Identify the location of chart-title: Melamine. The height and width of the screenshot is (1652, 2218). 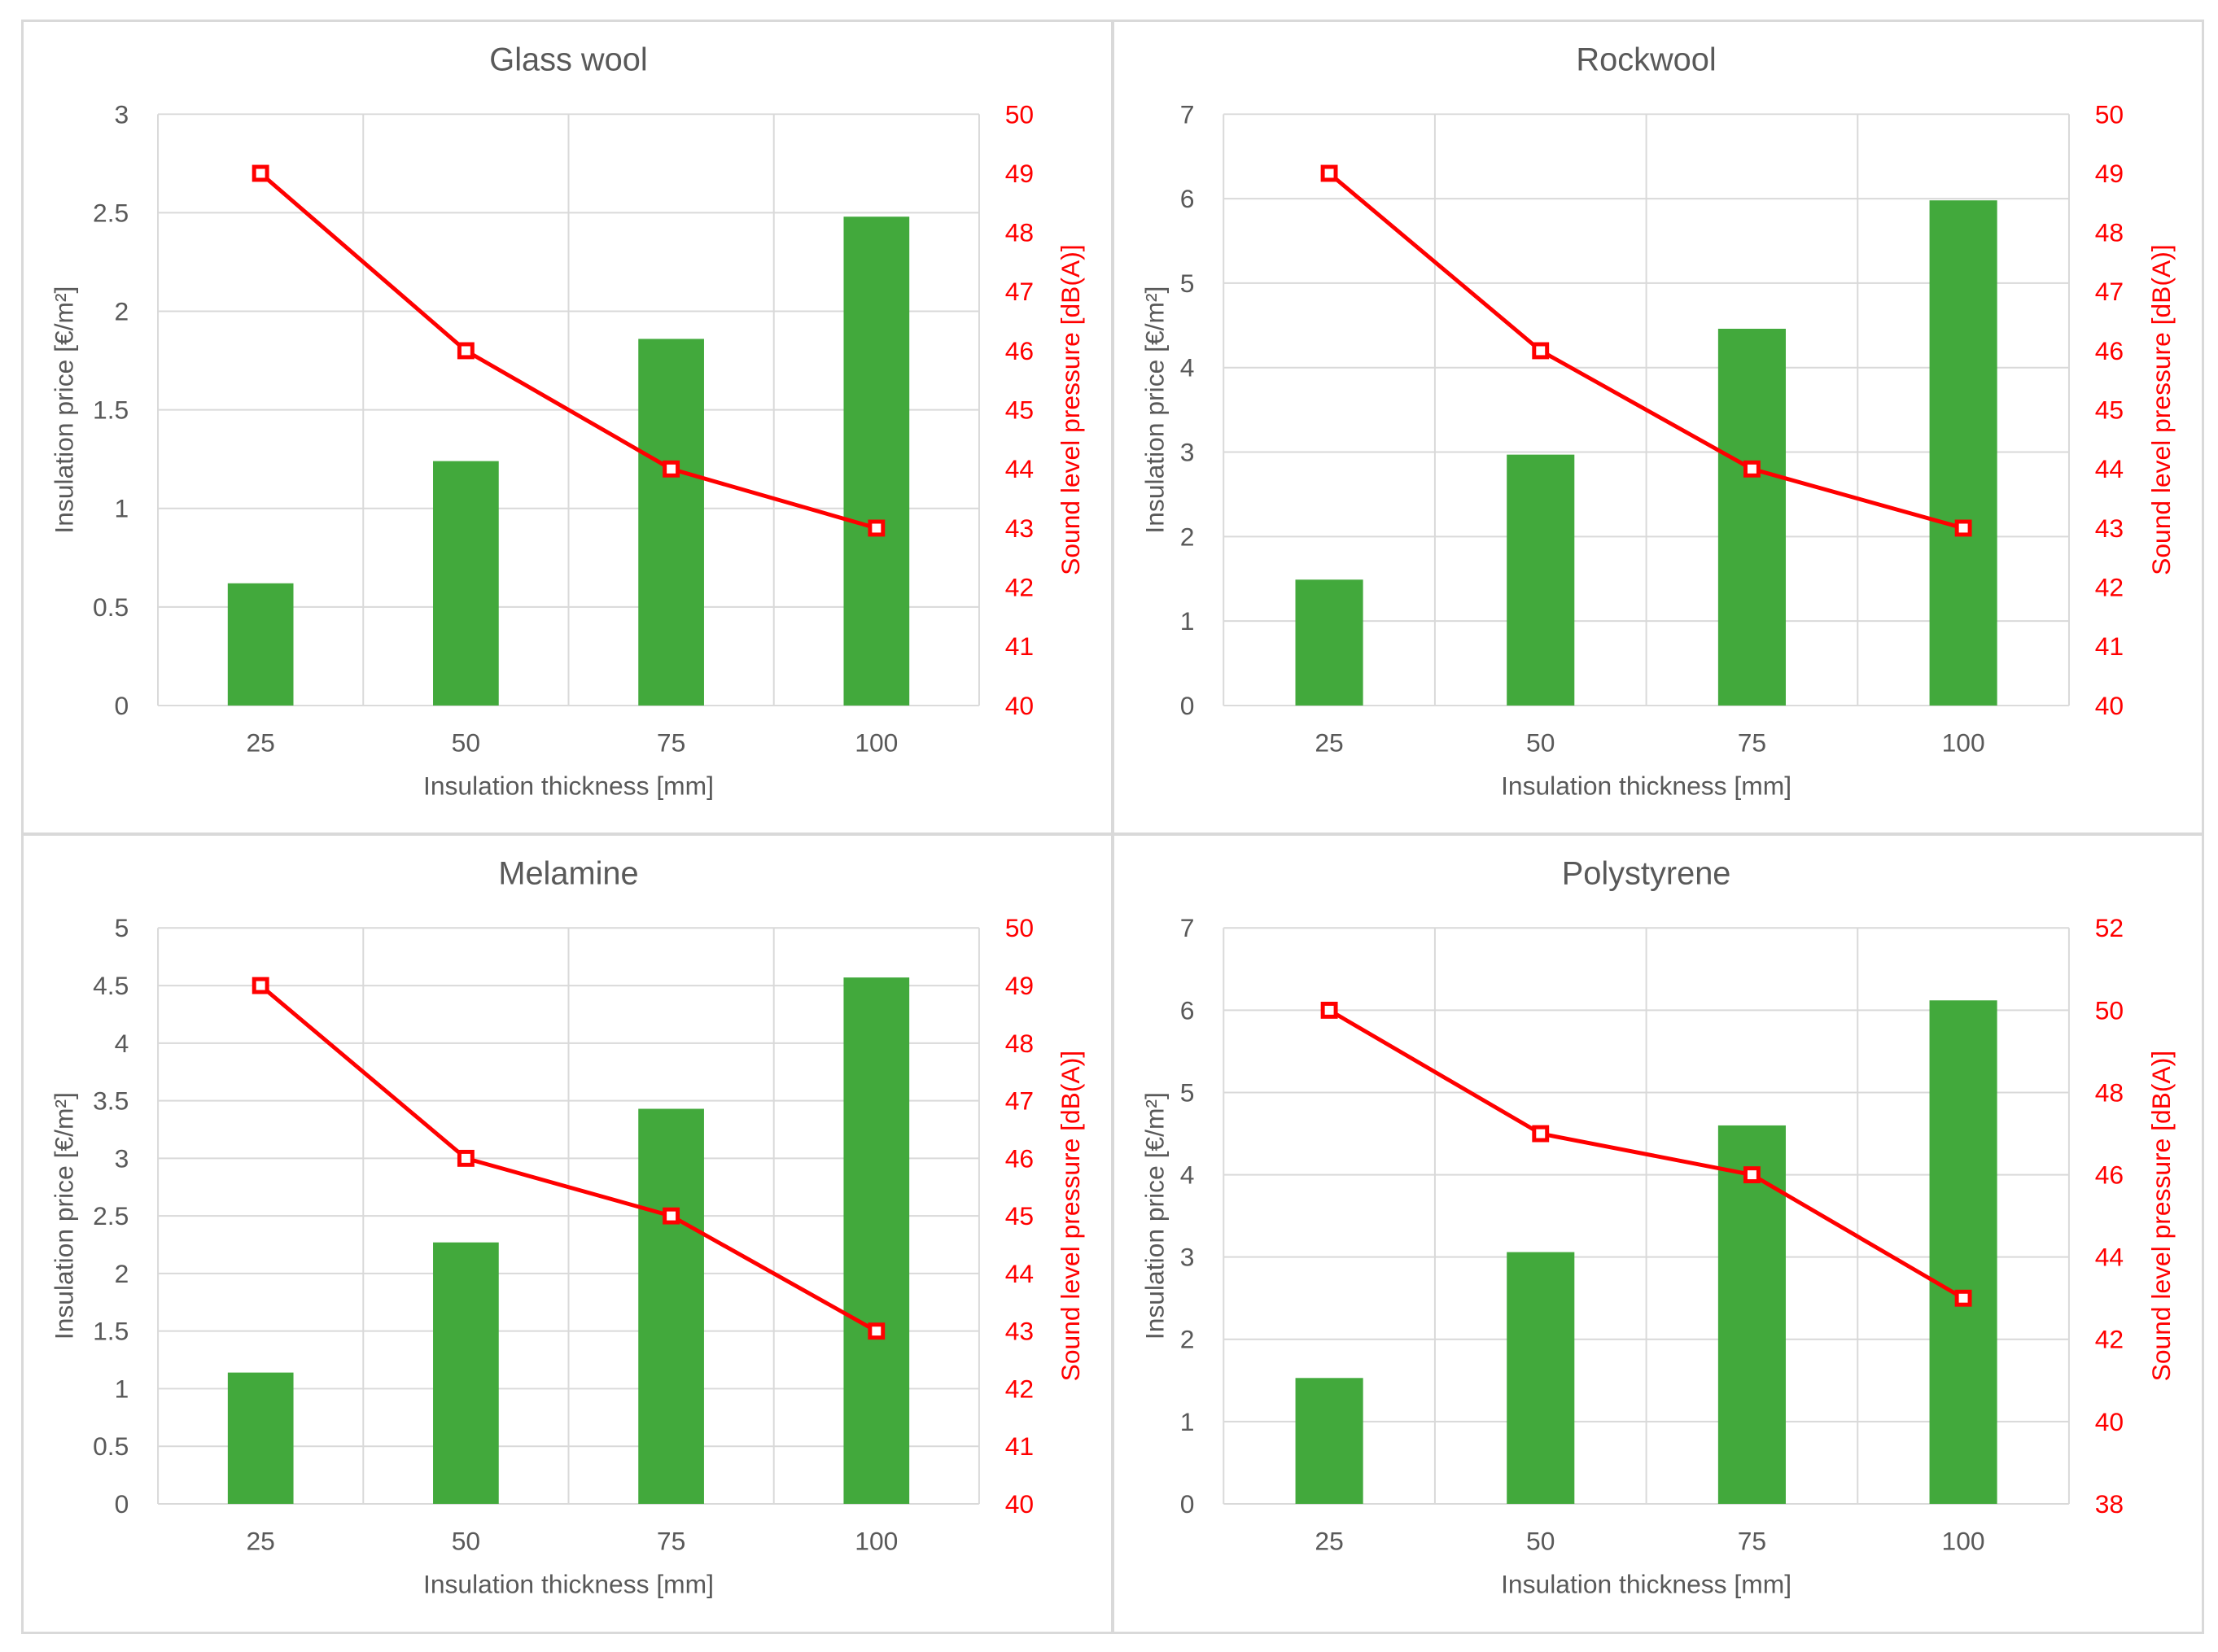
(568, 874).